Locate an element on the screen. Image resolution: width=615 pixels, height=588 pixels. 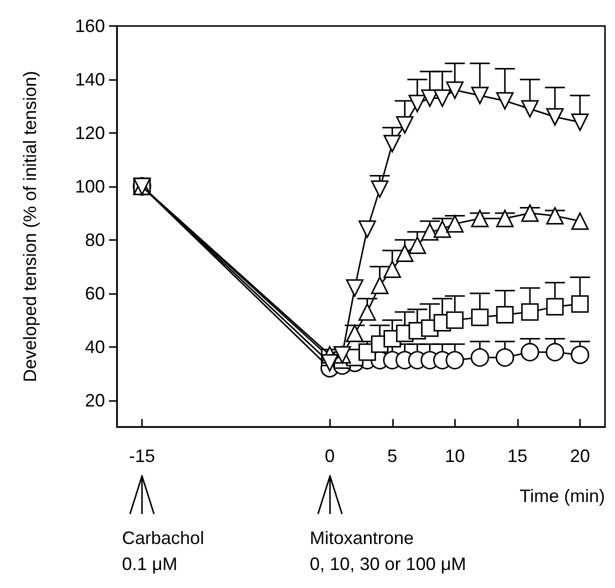
y-tick-label: 160 is located at coordinates (89, 26).